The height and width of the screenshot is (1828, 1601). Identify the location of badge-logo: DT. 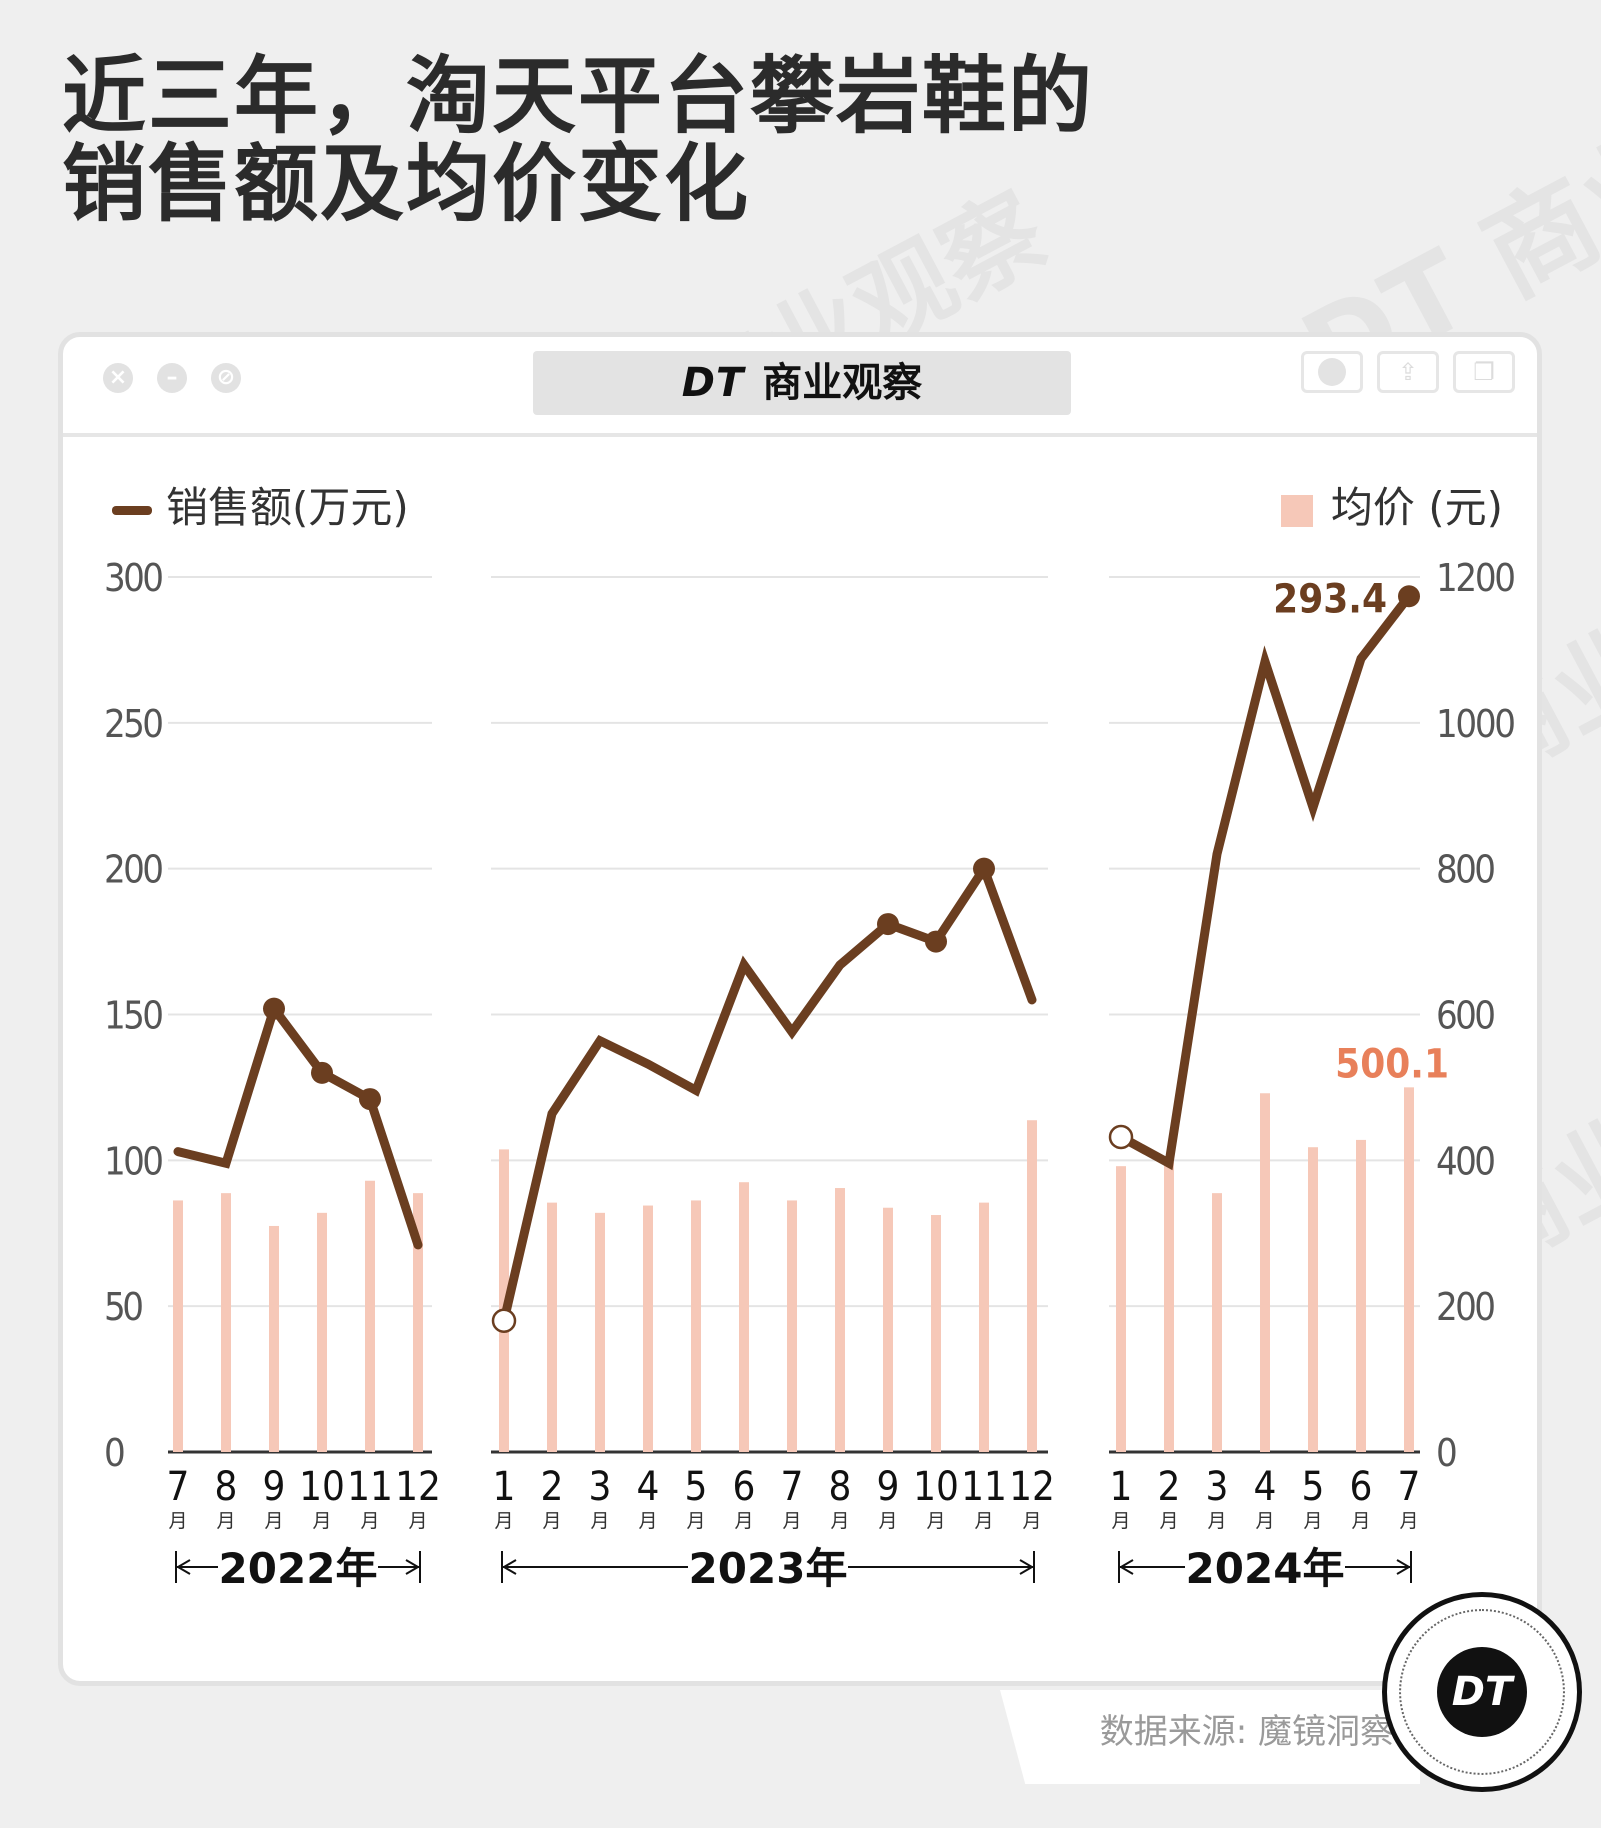
(1482, 1692).